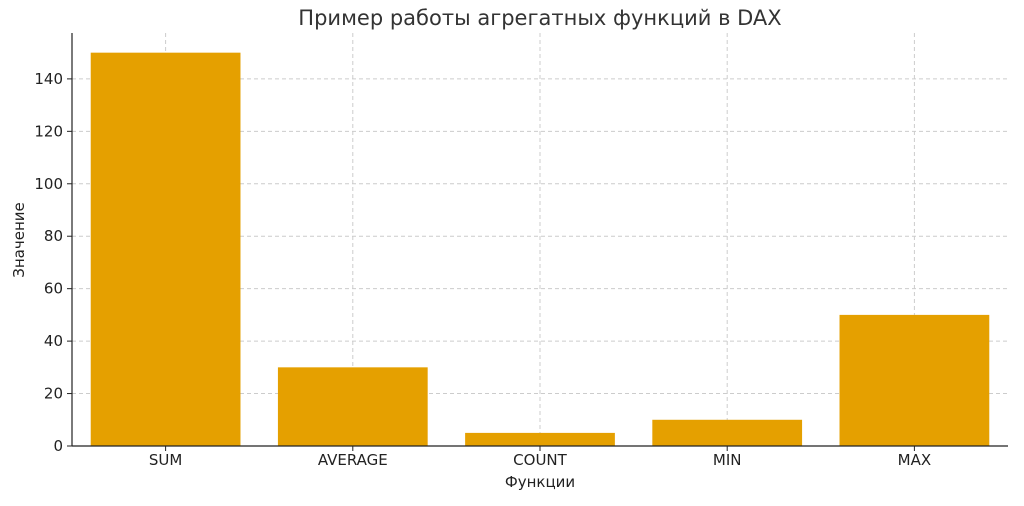 The width and height of the screenshot is (1024, 506). I want to click on bar-sum, so click(165, 249).